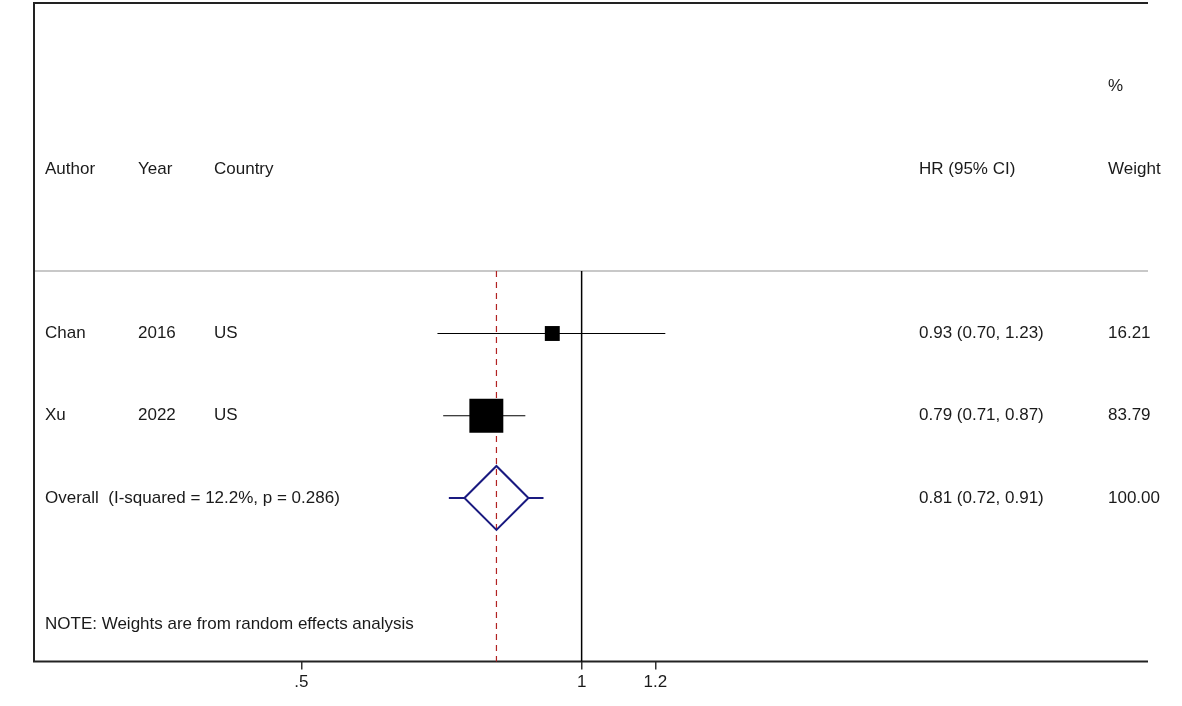 This screenshot has height=706, width=1182. I want to click on text: Weight, so click(1134, 168).